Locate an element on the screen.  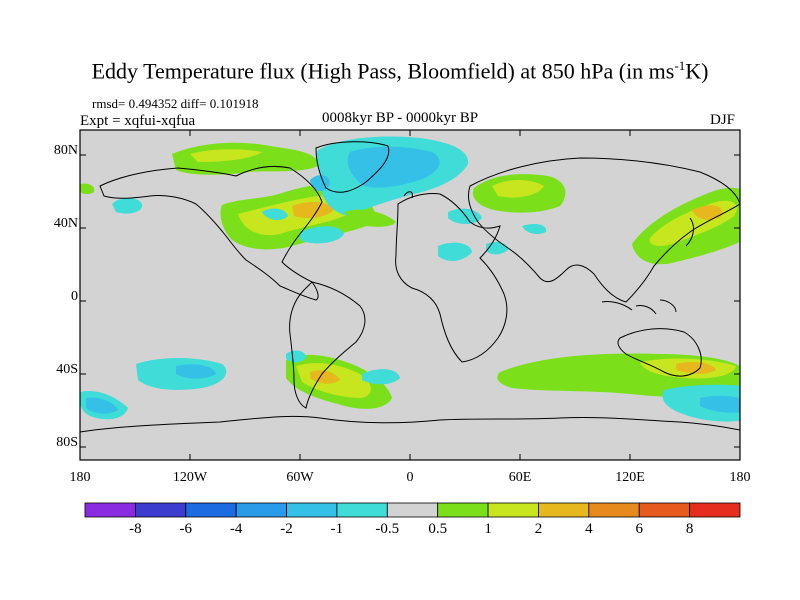
field-great-lakes-neg is located at coordinates (275, 214).